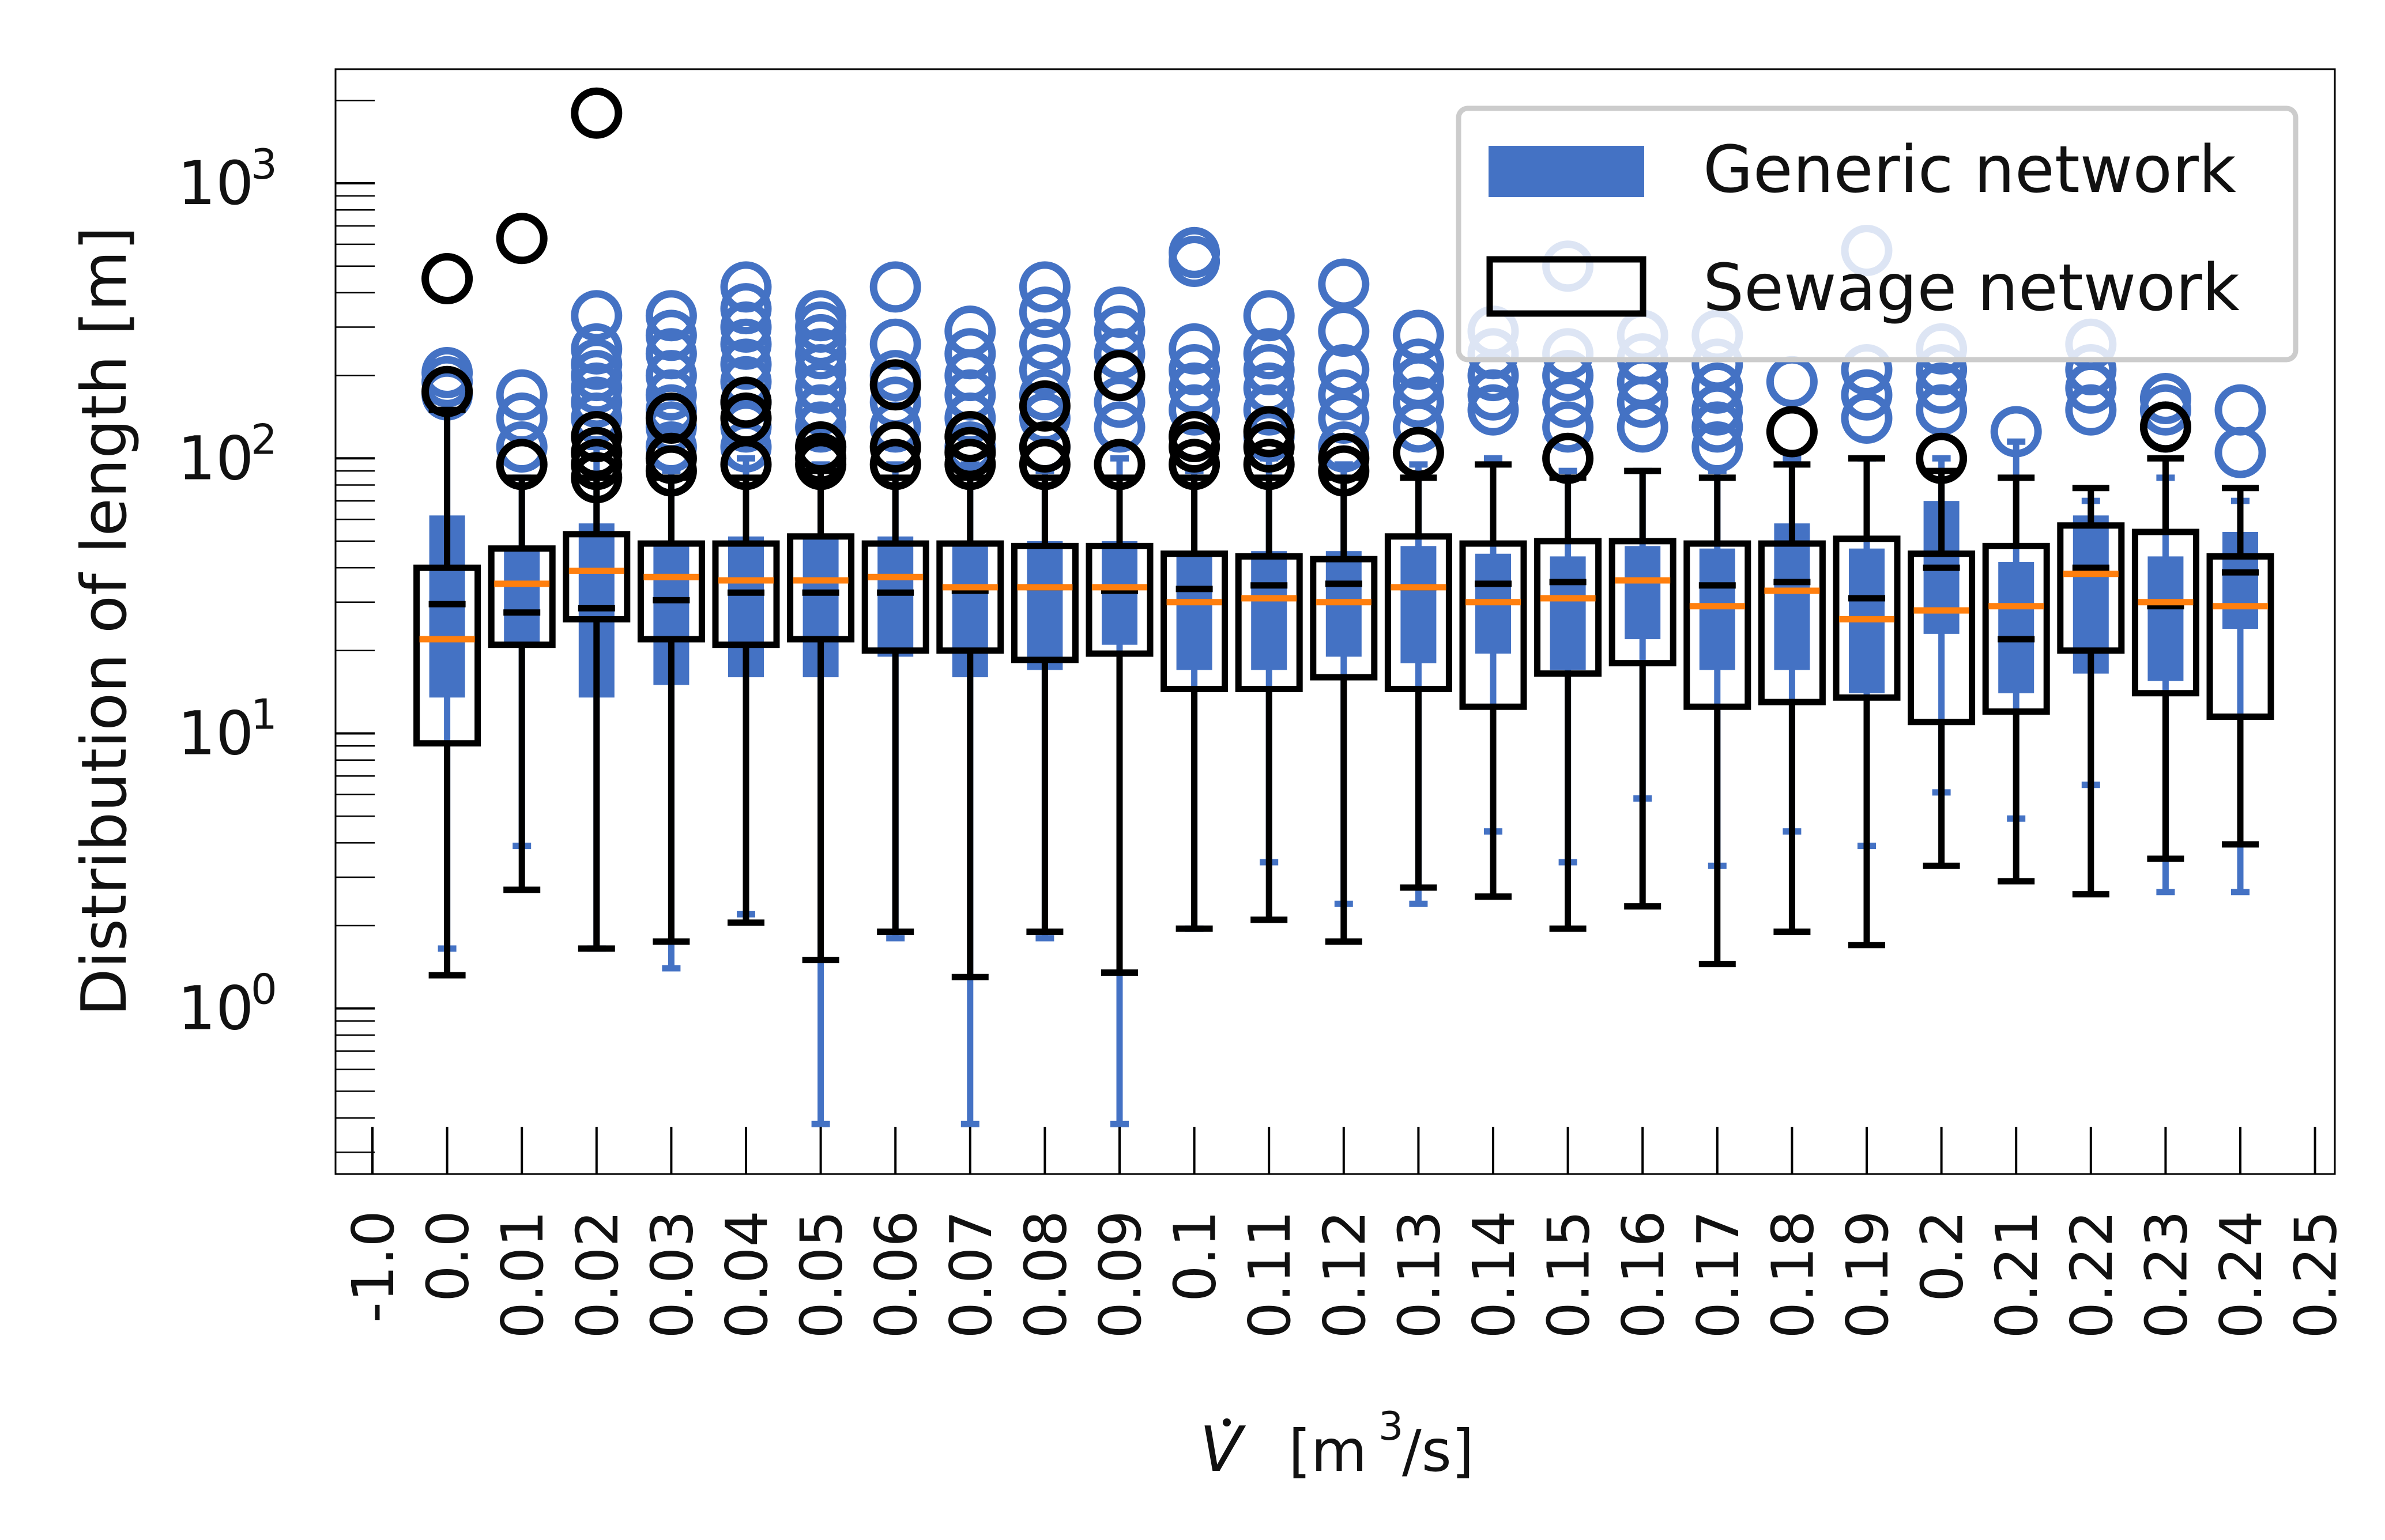 The height and width of the screenshot is (1540, 2385). Describe the element at coordinates (2017, 1274) in the screenshot. I see `x-tick-label: 0.21` at that location.